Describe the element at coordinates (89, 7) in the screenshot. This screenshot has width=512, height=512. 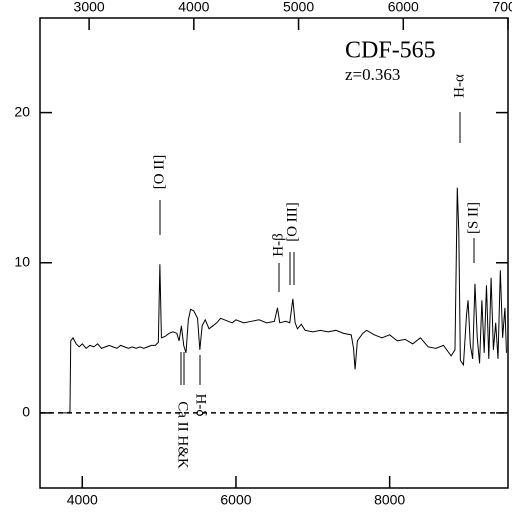
I see `x2-tick-label: 3000` at that location.